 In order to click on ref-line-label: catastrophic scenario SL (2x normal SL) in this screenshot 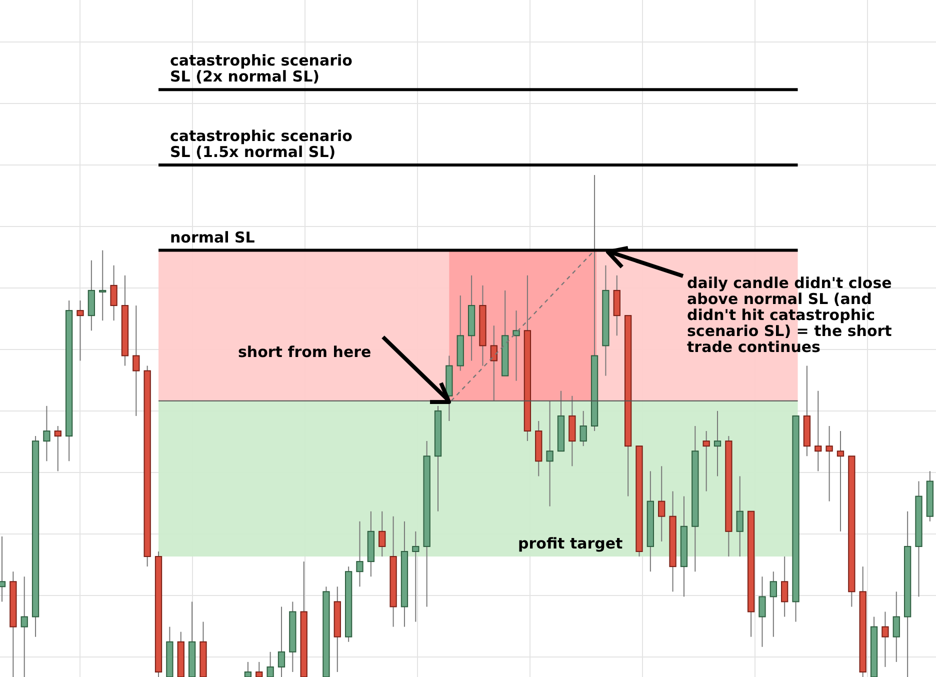, I will do `click(261, 69)`.